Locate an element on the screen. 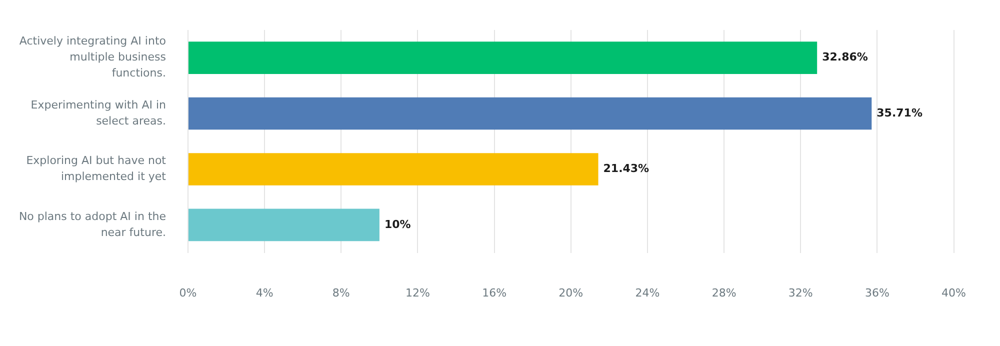 This screenshot has width=1000, height=346. data-label: 32.86% is located at coordinates (845, 57).